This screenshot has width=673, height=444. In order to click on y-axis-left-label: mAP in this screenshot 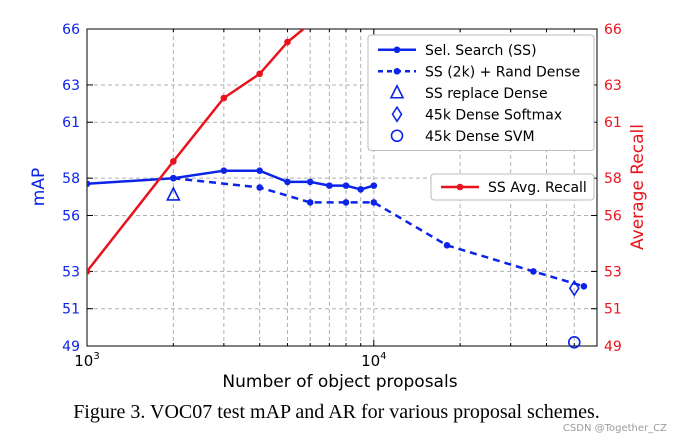, I will do `click(39, 187)`.